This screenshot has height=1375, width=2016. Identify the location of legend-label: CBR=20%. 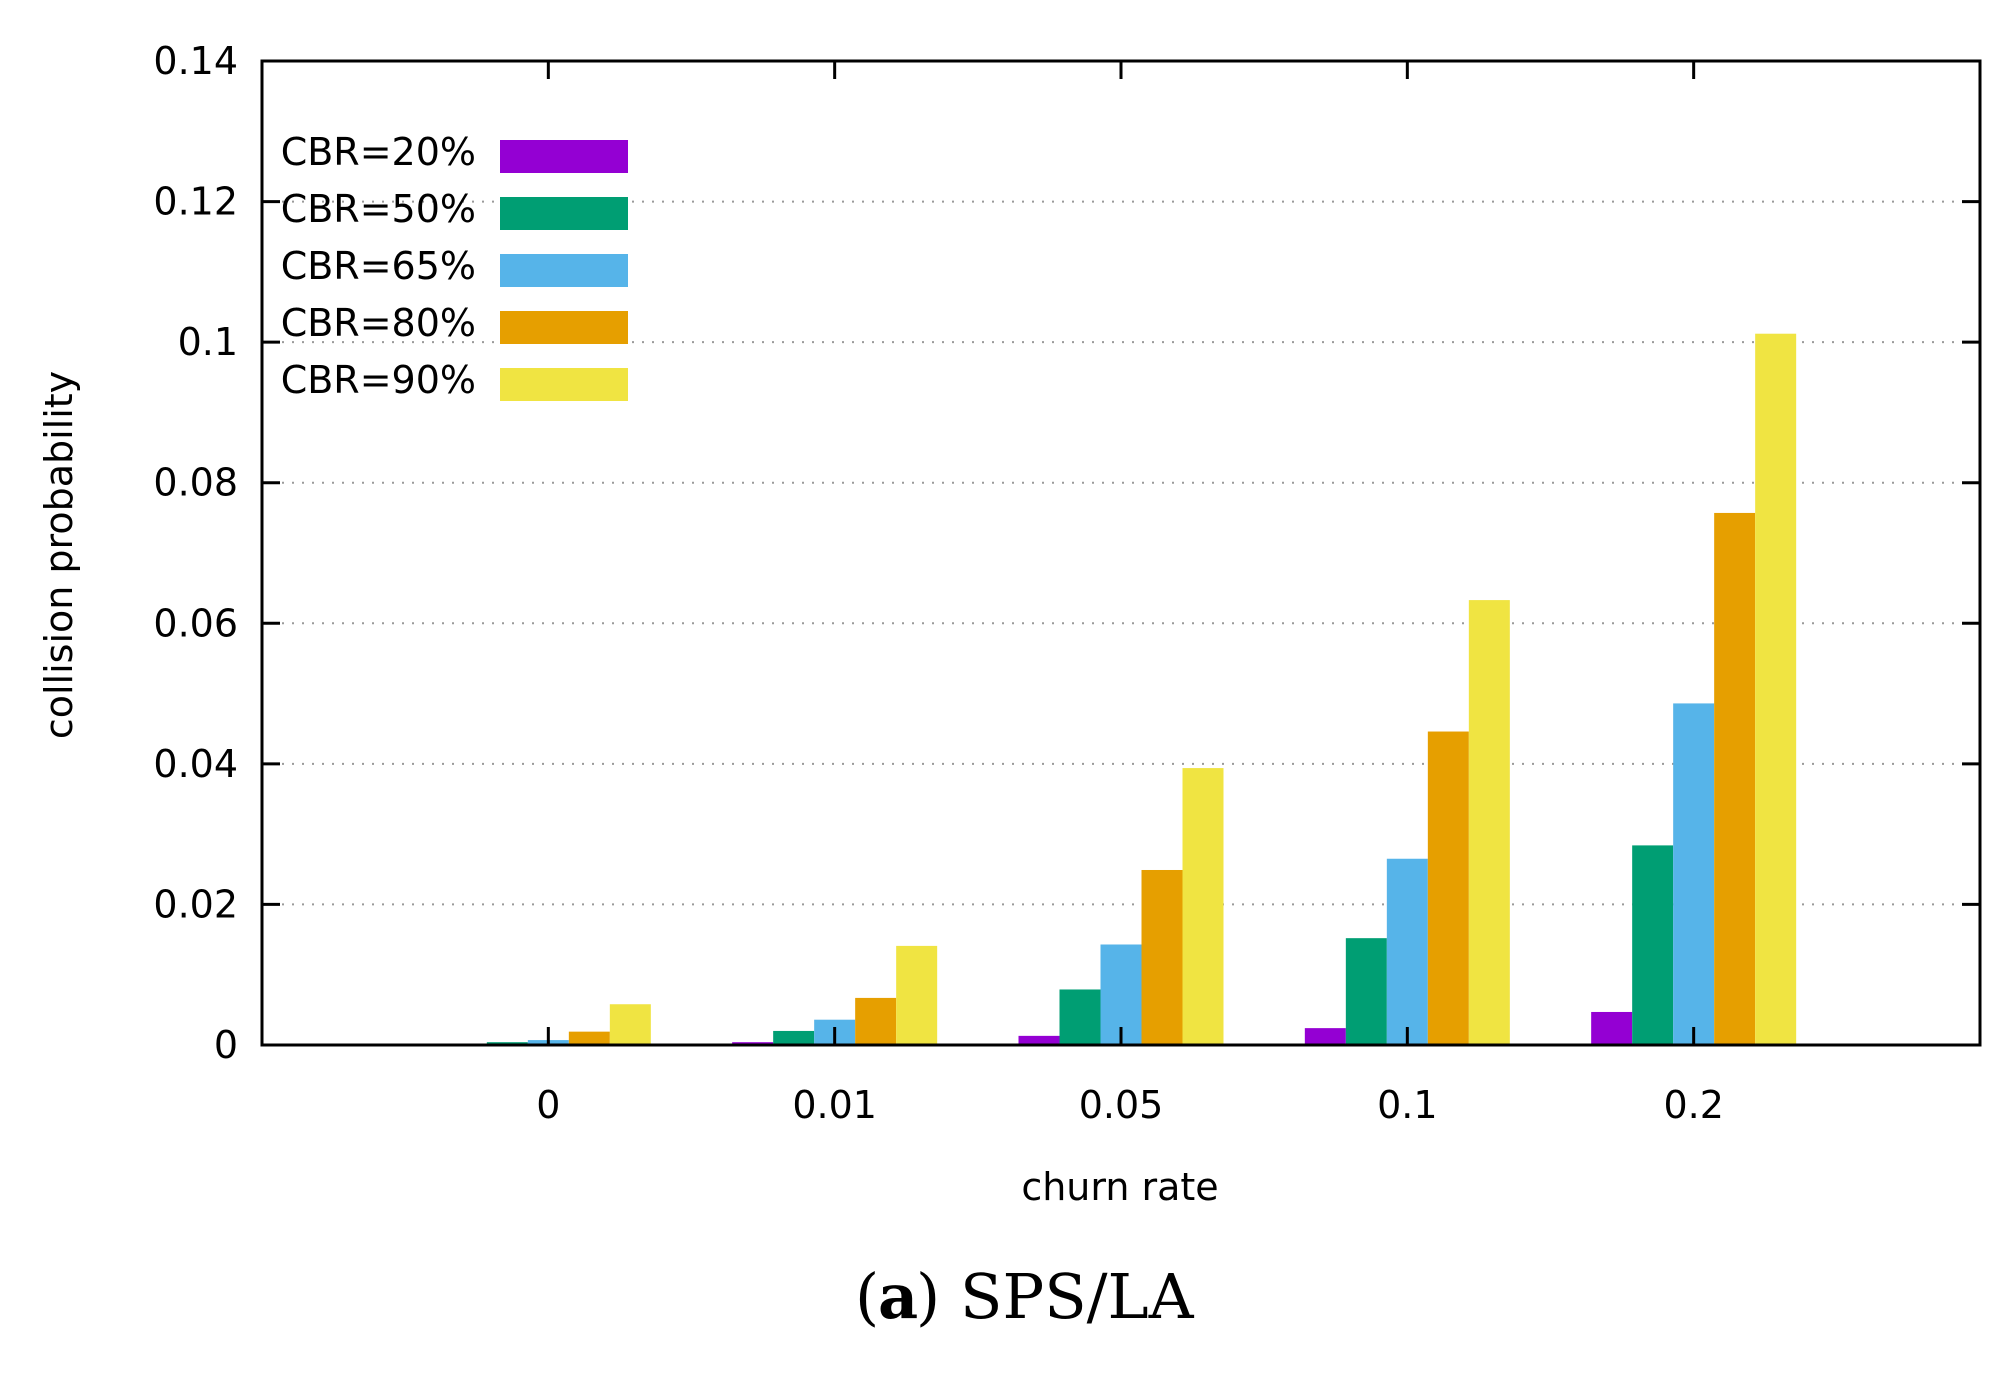
(378, 152).